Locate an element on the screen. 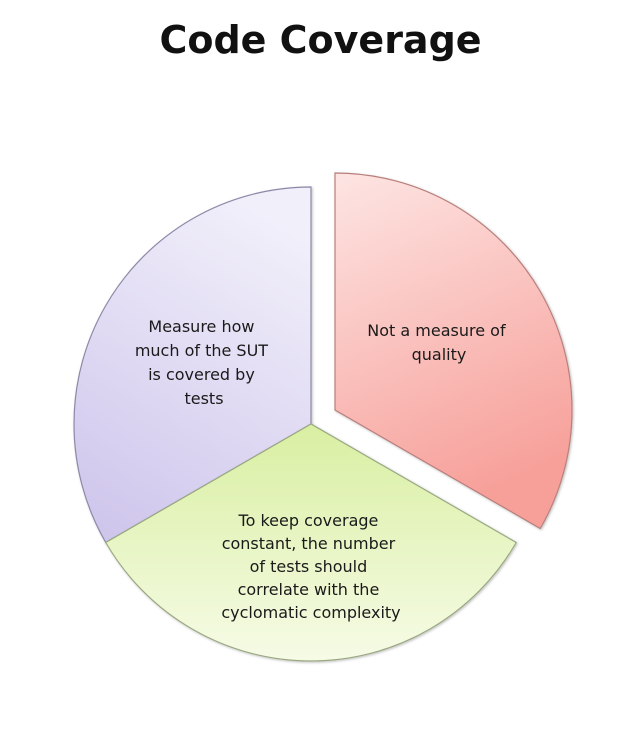 This screenshot has width=641, height=739. label-quality: Not a measure of quality is located at coordinates (438, 342).